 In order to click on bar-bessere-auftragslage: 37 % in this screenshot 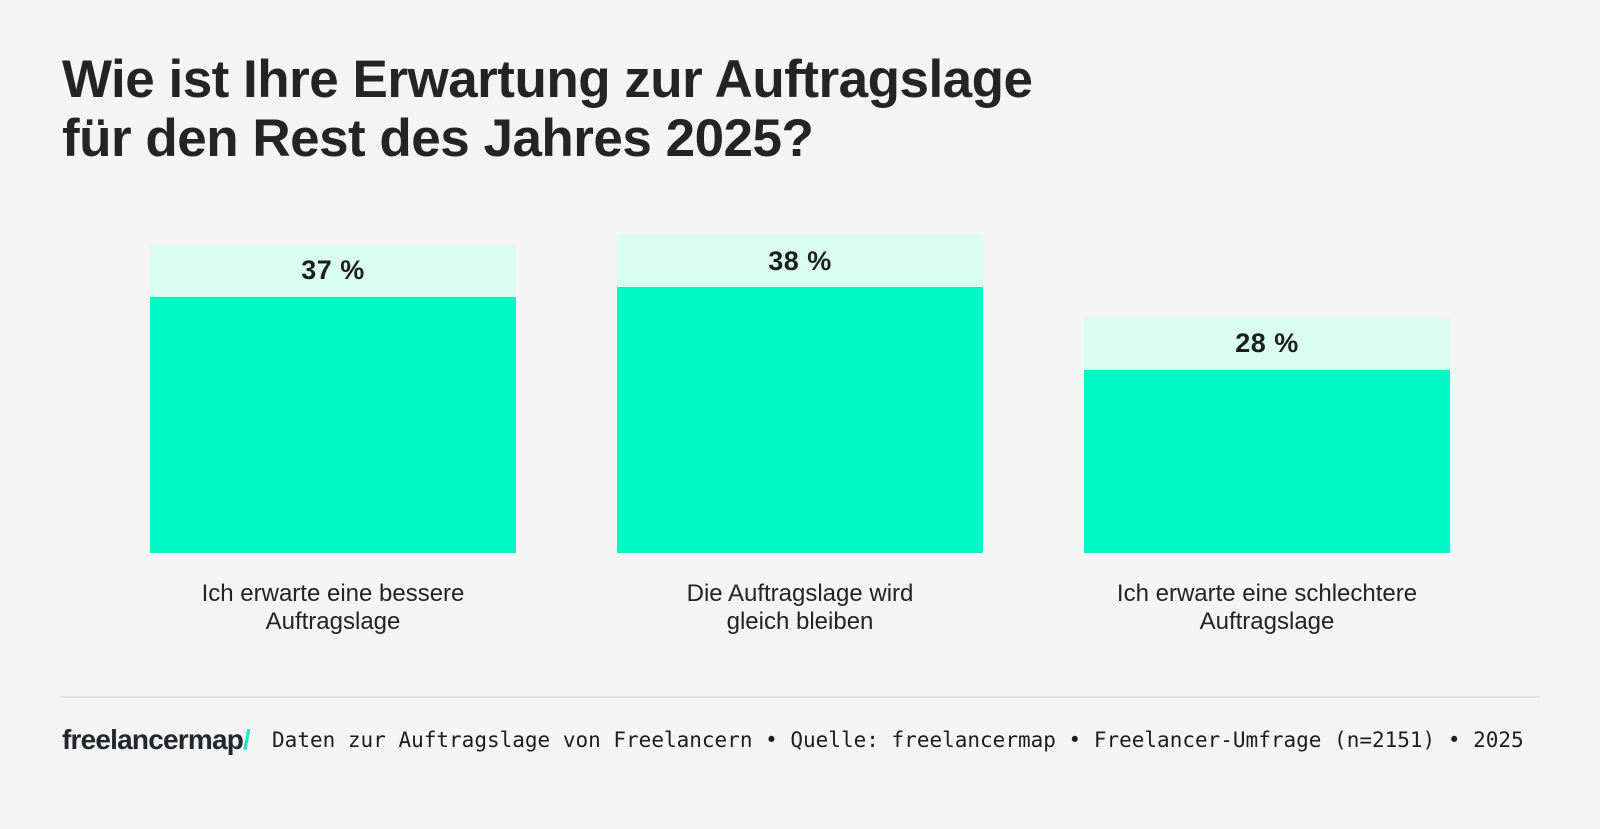, I will do `click(333, 398)`.